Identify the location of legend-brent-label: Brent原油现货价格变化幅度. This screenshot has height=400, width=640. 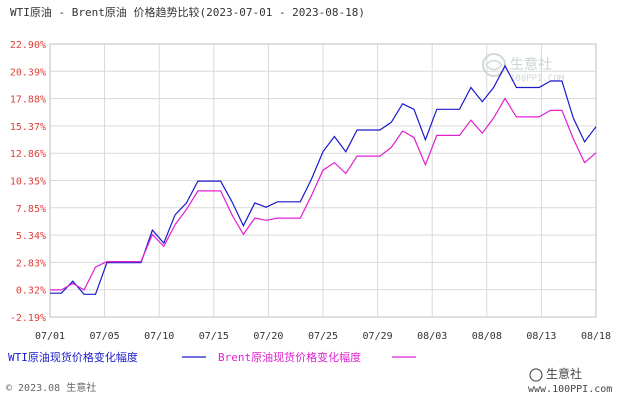
(289, 357).